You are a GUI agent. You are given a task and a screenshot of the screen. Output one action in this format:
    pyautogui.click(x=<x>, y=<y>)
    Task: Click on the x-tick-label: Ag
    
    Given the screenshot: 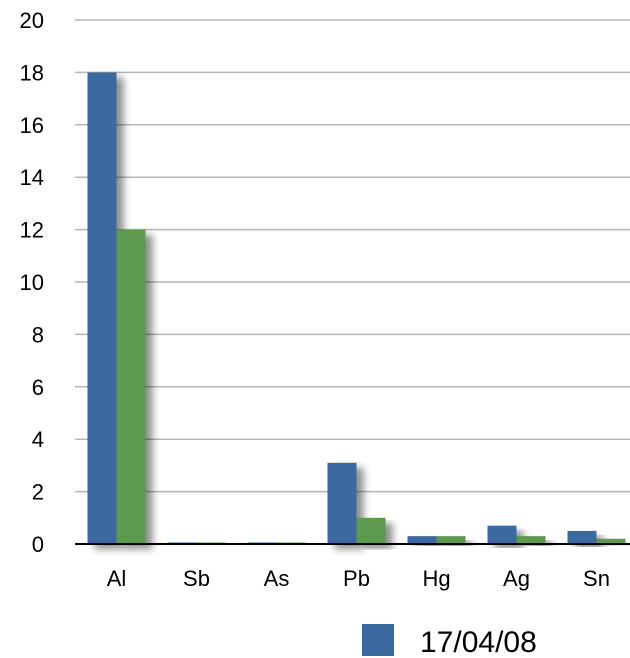 What is the action you would take?
    pyautogui.click(x=516, y=578)
    